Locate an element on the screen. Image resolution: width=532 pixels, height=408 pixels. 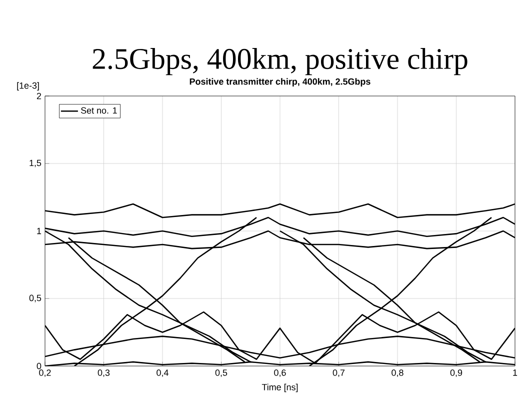
x-tick-label: 0,9 is located at coordinates (456, 373).